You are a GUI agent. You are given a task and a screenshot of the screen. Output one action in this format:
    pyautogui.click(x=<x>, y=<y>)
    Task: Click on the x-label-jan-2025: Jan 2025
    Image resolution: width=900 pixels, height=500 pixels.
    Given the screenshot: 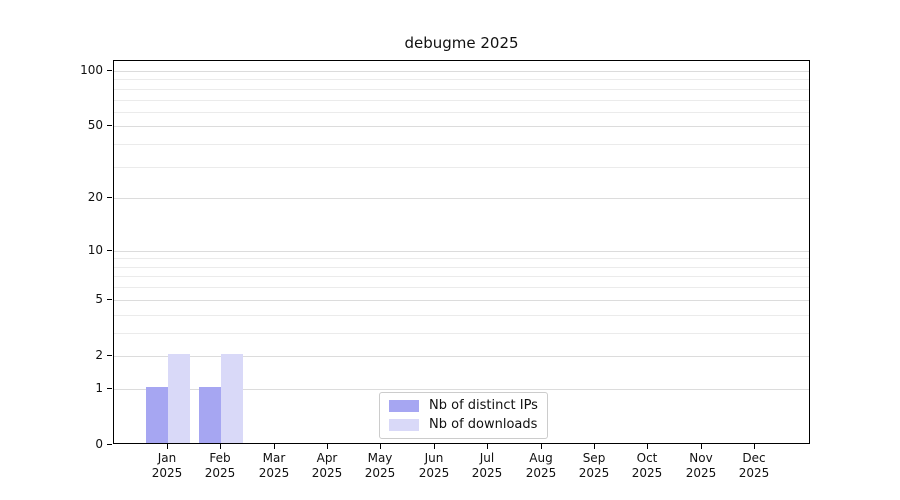 What is the action you would take?
    pyautogui.click(x=167, y=466)
    